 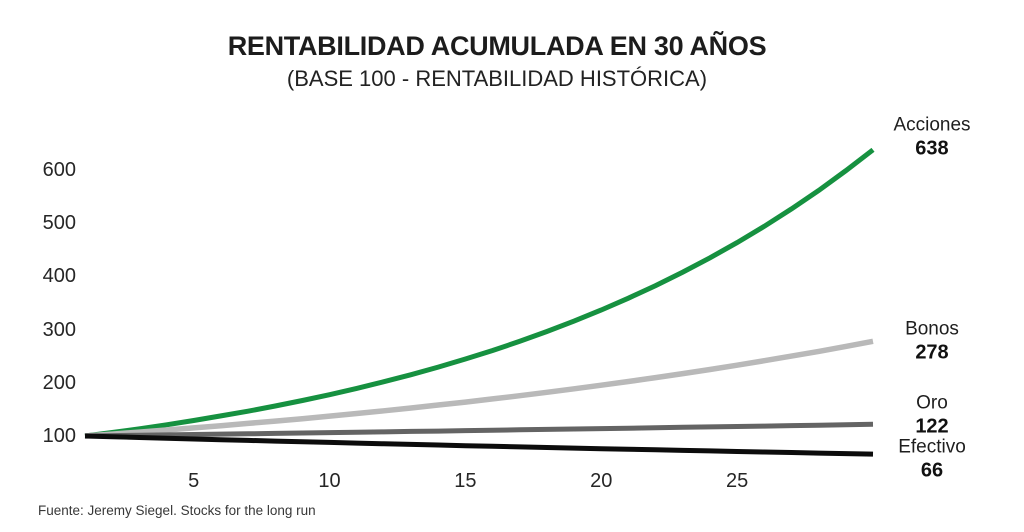 What do you see at coordinates (479, 430) in the screenshot?
I see `series-line-oro` at bounding box center [479, 430].